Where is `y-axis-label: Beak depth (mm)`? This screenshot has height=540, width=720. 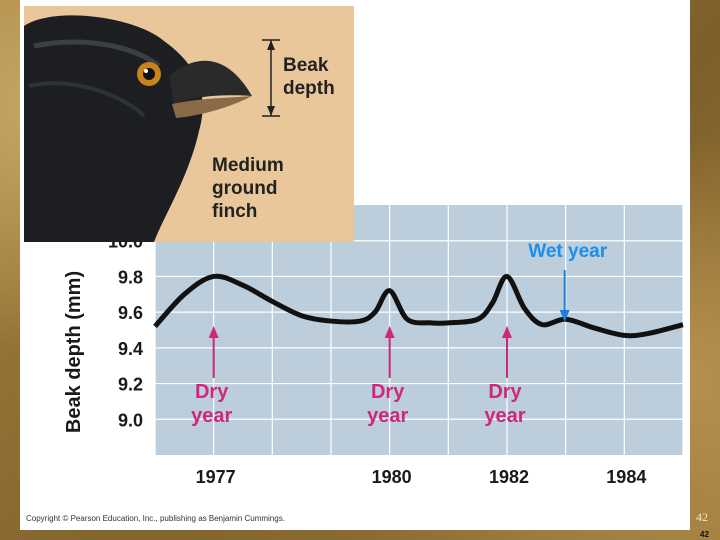 y-axis-label: Beak depth (mm) is located at coordinates (74, 352).